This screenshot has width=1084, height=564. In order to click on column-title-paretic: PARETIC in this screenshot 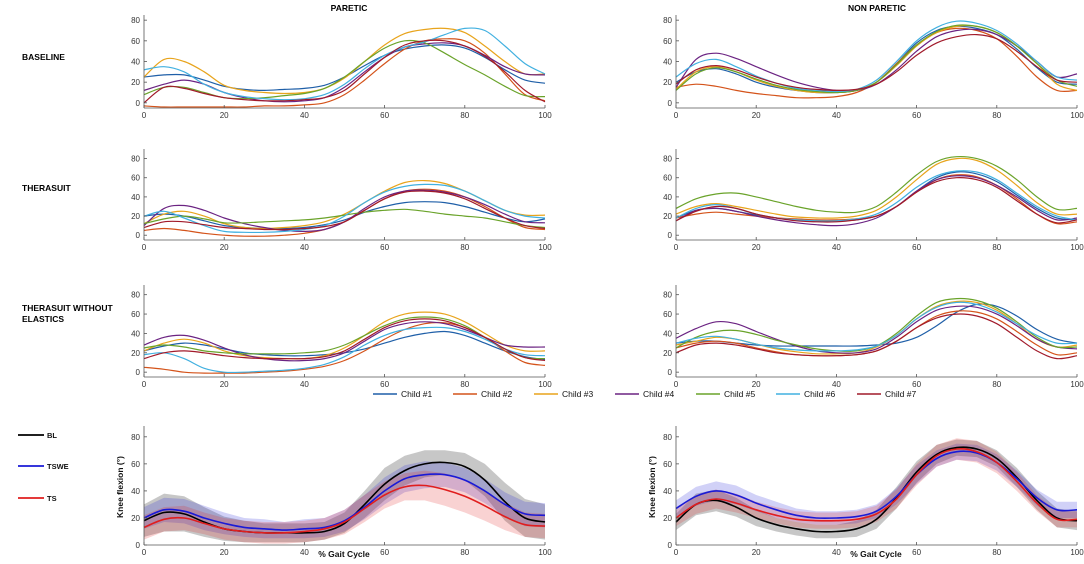, I will do `click(349, 8)`.